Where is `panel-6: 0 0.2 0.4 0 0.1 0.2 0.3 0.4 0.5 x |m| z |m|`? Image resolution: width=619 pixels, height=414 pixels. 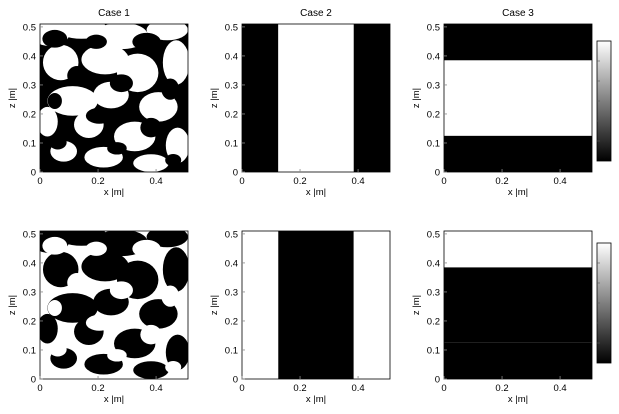 panel-6: 0 0.2 0.4 0 0.1 0.2 0.3 0.4 0.5 x |m| z |m| is located at coordinates (511, 317).